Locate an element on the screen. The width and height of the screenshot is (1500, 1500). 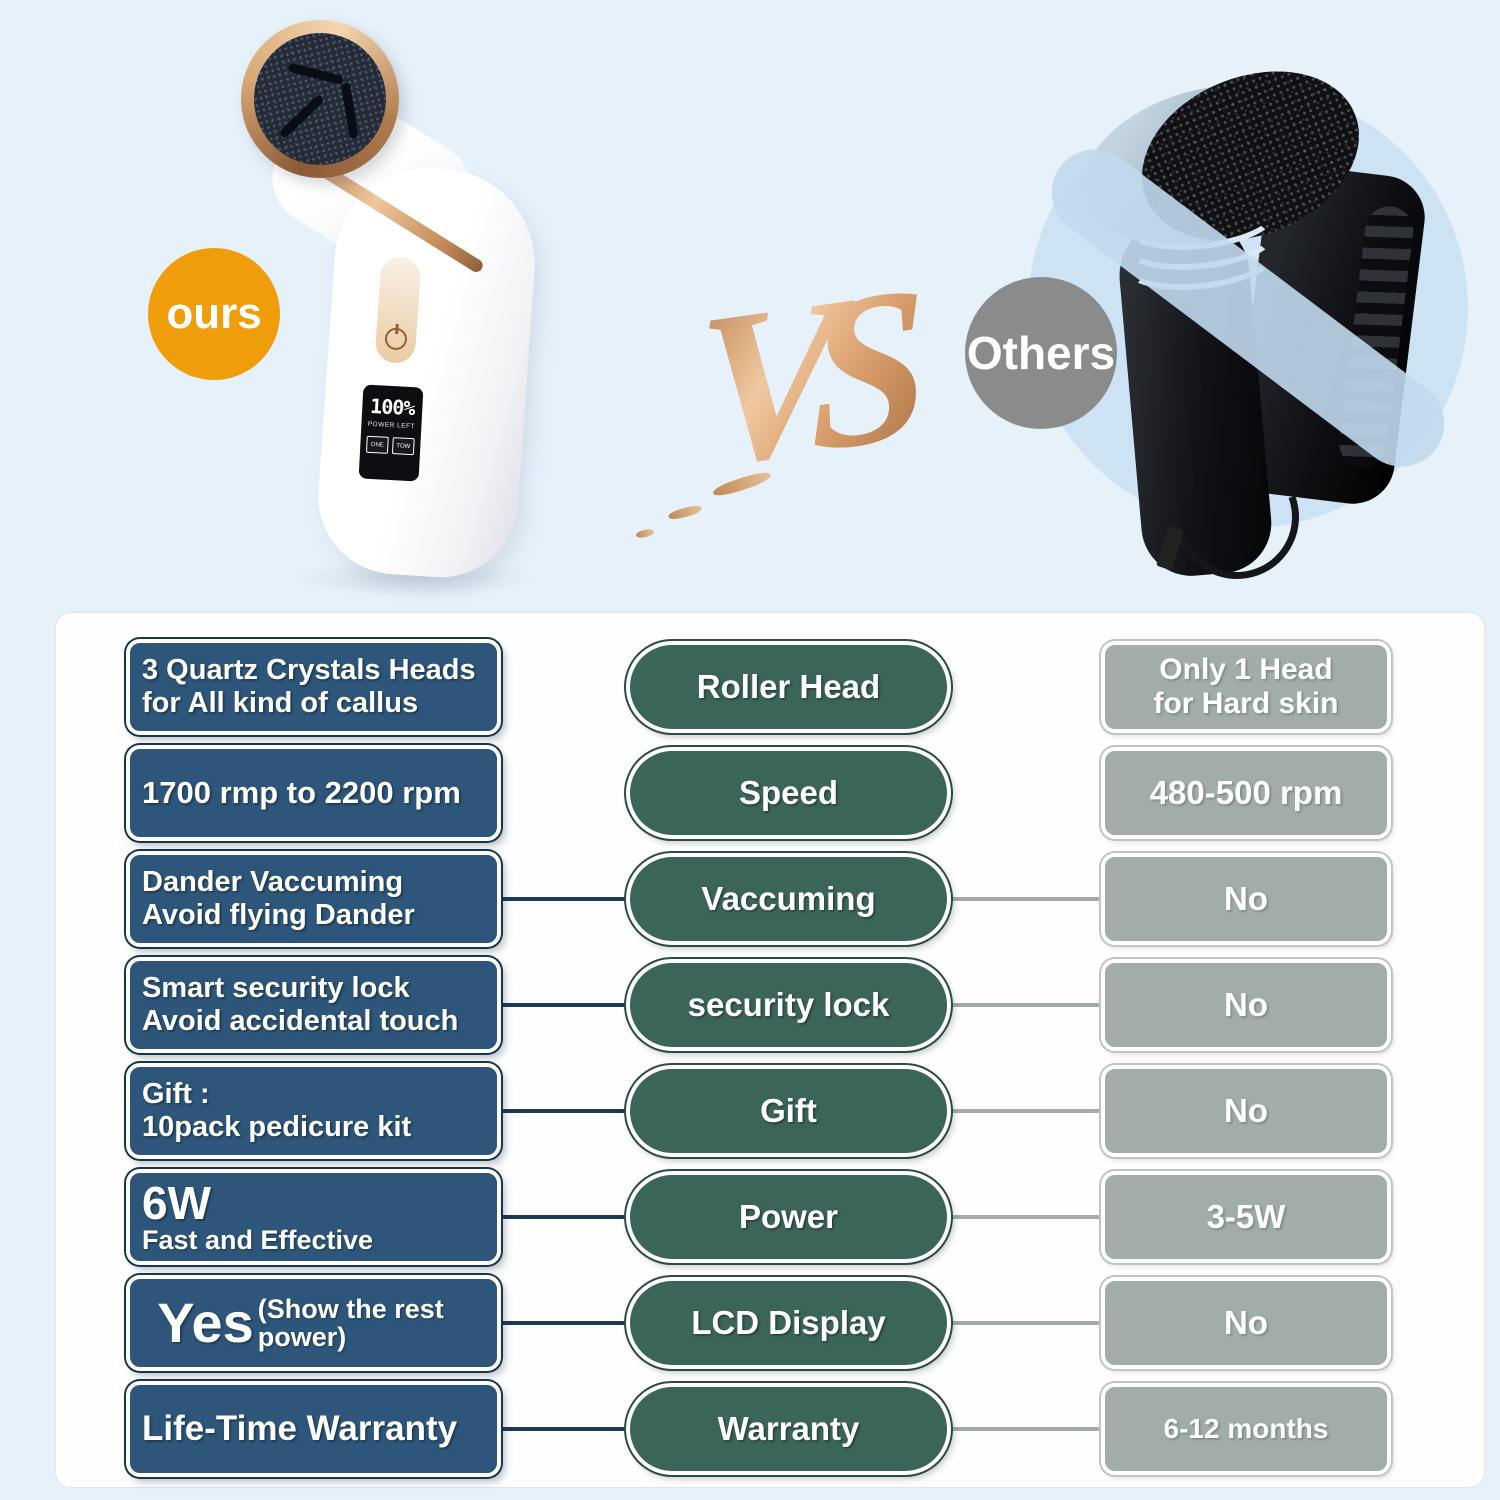
others-feature-line: 480-500 rpm is located at coordinates (1246, 792).